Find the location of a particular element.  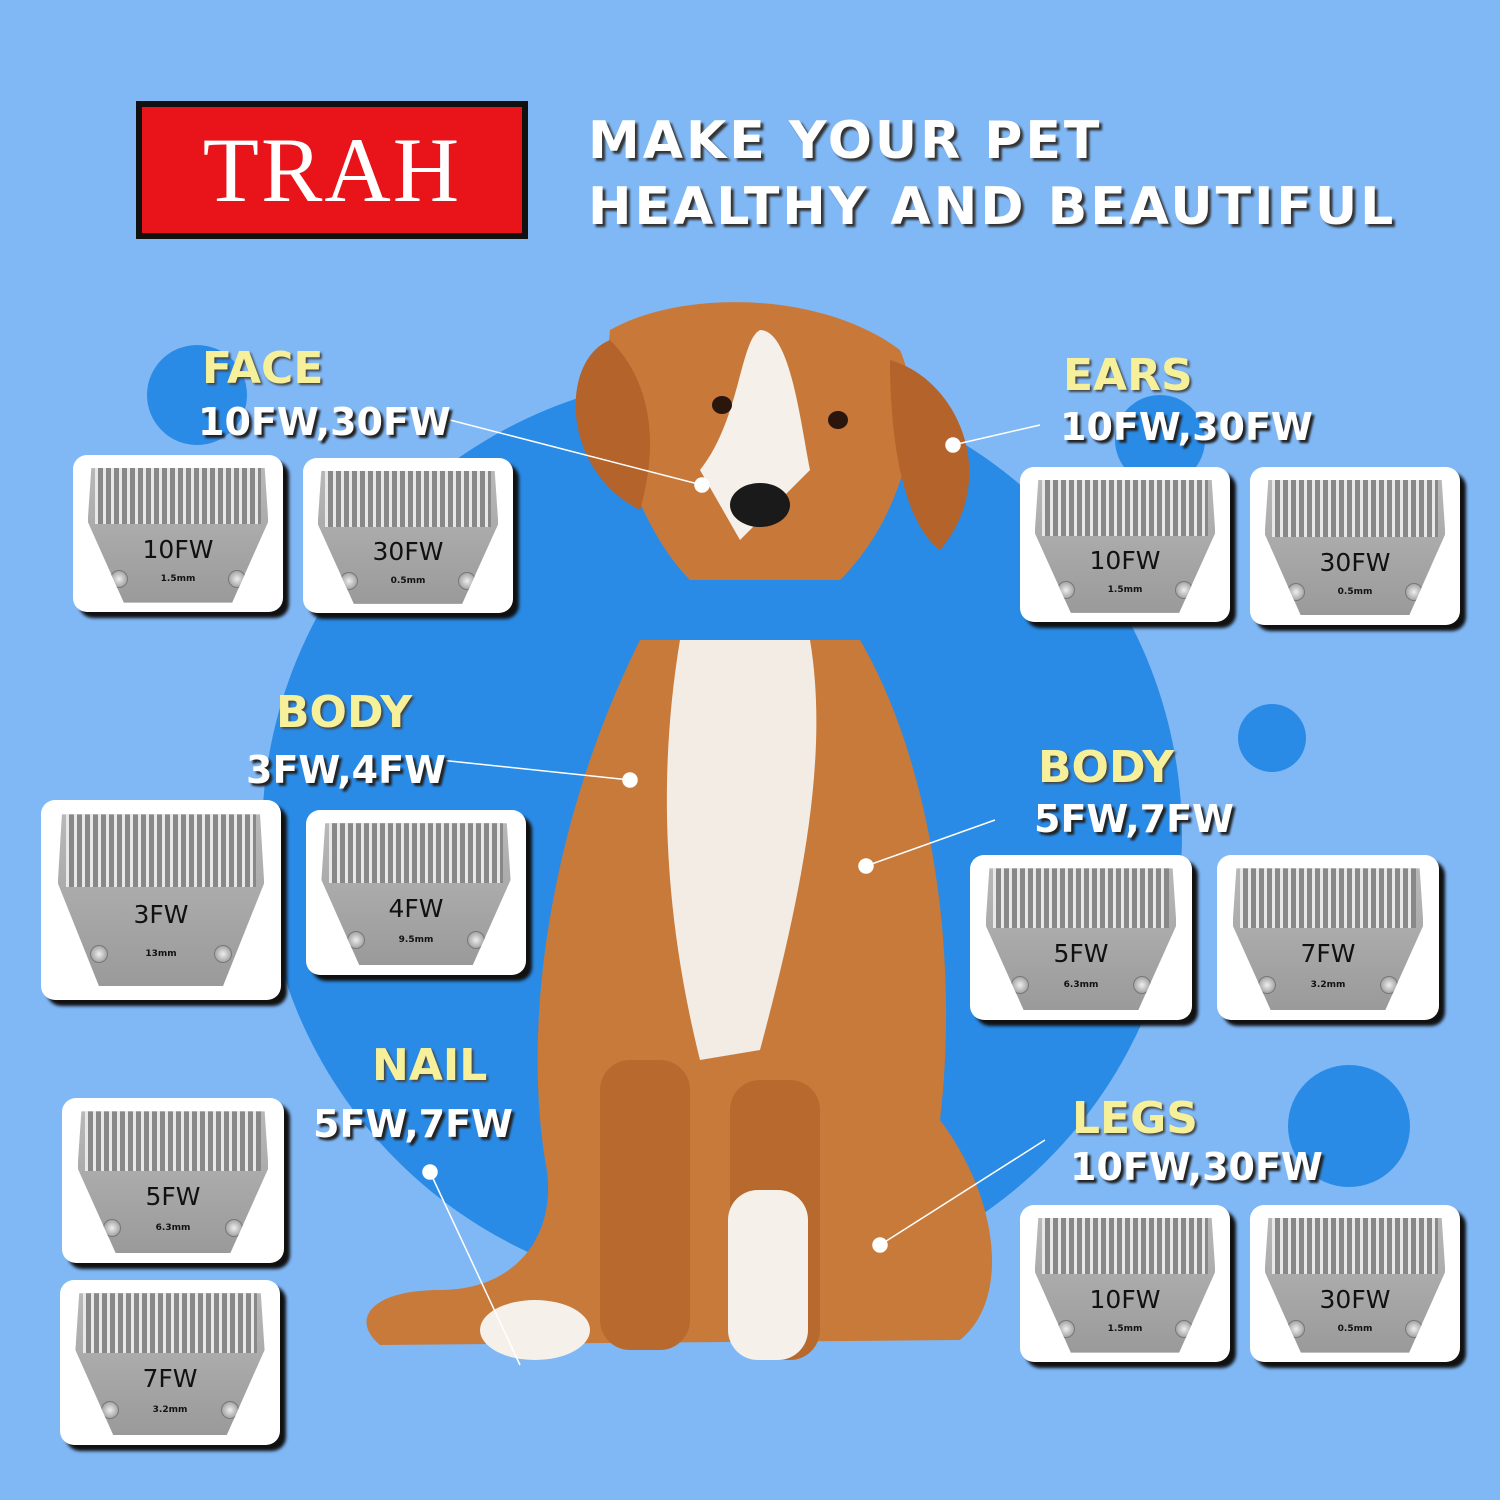

nail-label: NAIL is located at coordinates (430, 1065).